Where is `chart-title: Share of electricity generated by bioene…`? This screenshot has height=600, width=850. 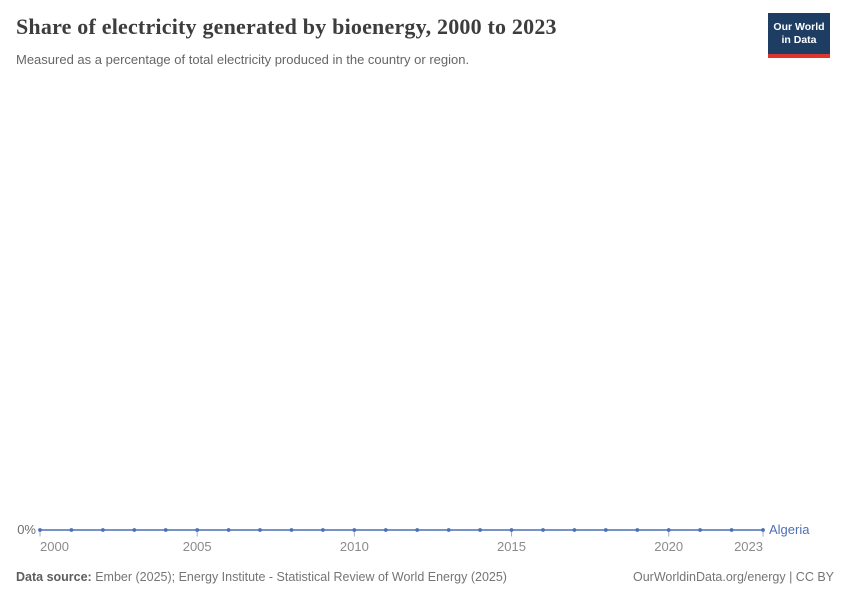
chart-title: Share of electricity generated by bioene… is located at coordinates (286, 26).